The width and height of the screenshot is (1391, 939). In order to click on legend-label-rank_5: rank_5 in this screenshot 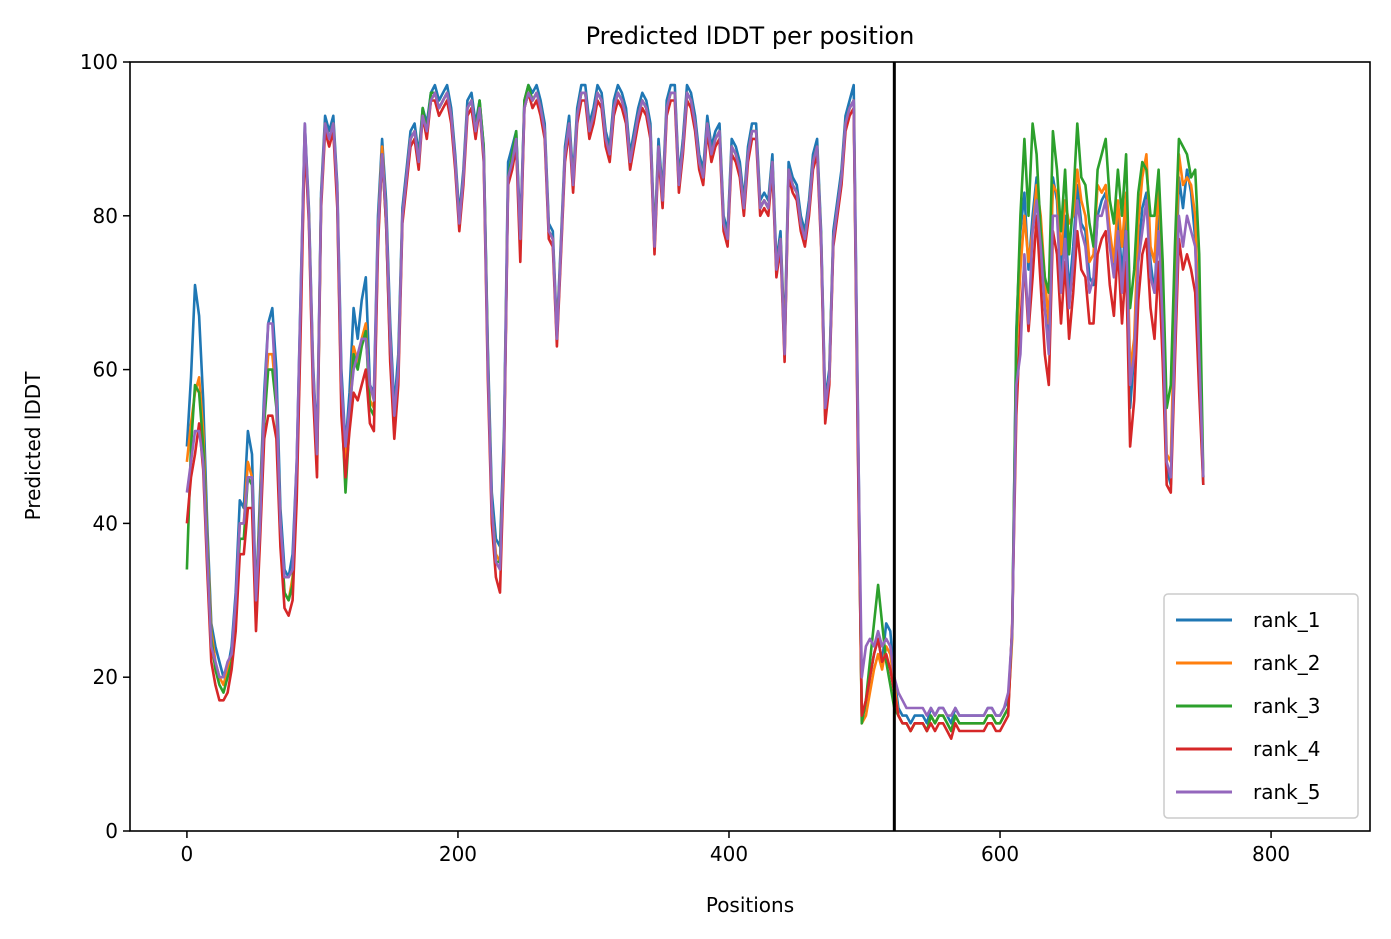, I will do `click(1286, 792)`.